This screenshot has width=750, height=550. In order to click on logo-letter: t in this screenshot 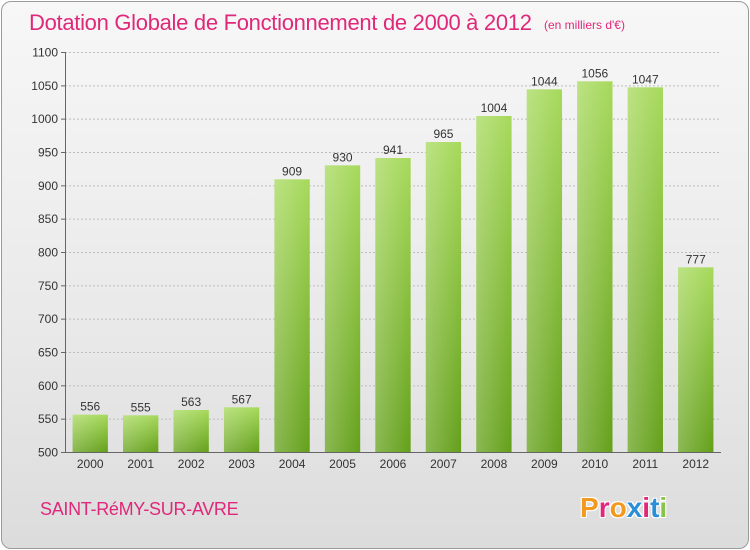, I will do `click(655, 507)`.